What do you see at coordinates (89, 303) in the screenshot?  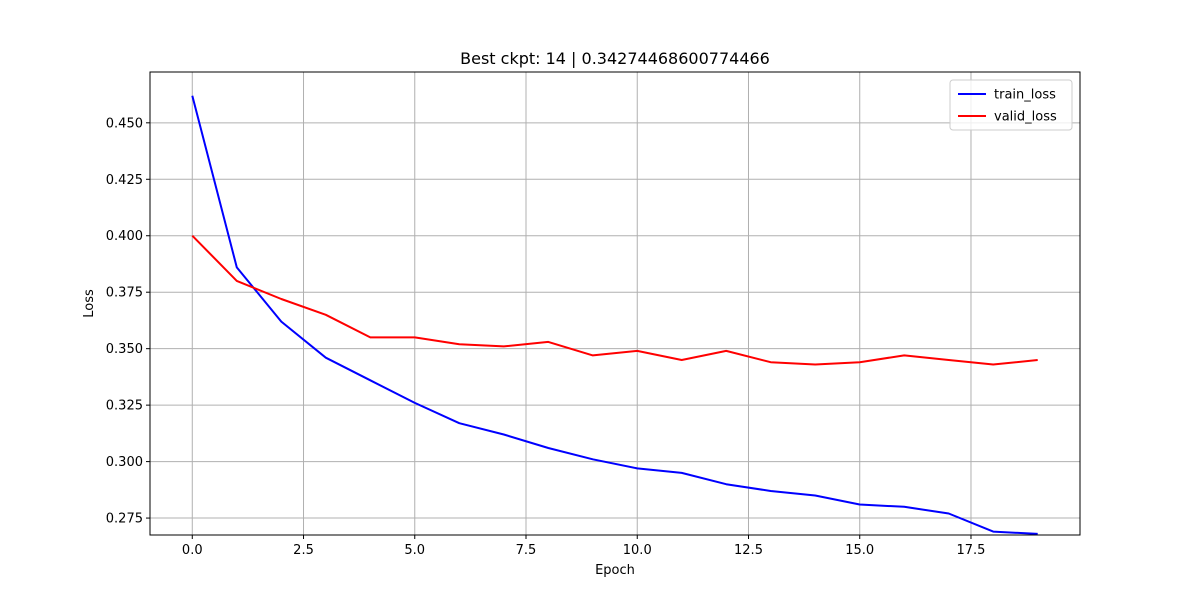 I see `y-axis-label: Loss` at bounding box center [89, 303].